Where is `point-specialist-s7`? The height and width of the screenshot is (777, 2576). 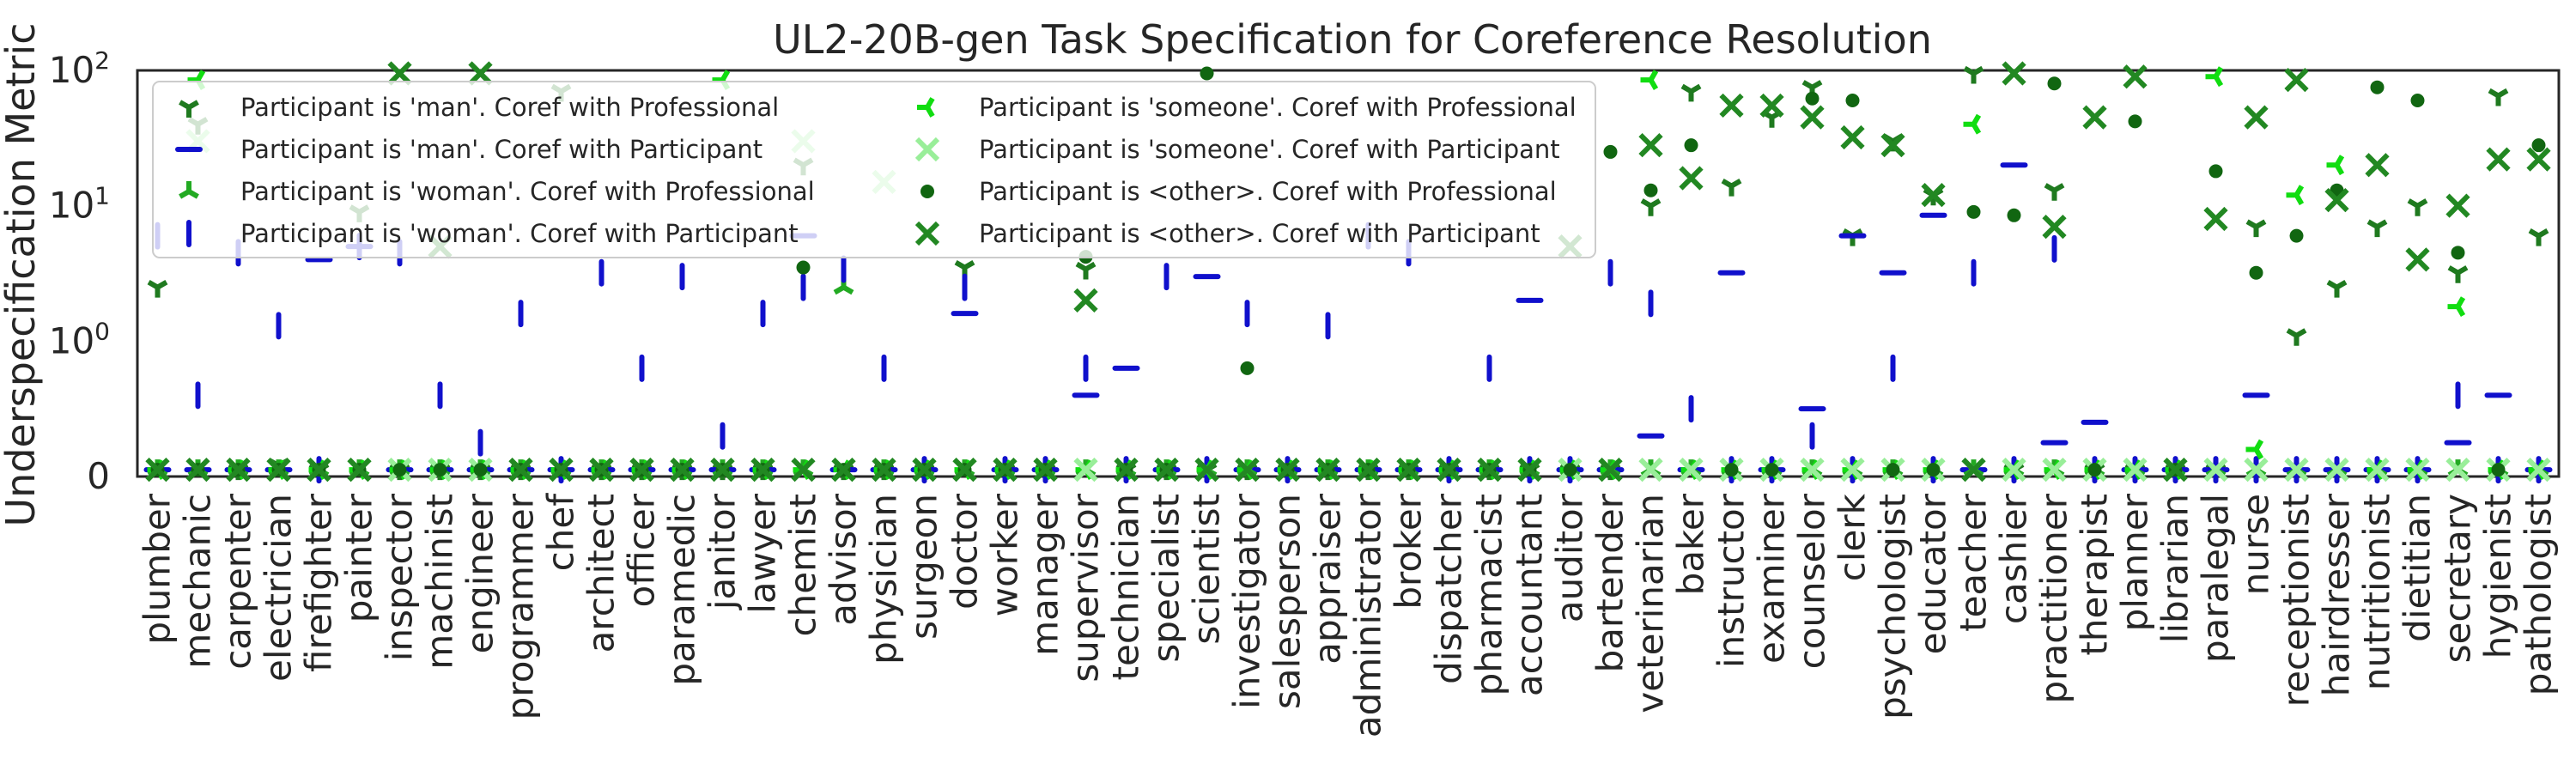
point-specialist-s7 is located at coordinates (1166, 470).